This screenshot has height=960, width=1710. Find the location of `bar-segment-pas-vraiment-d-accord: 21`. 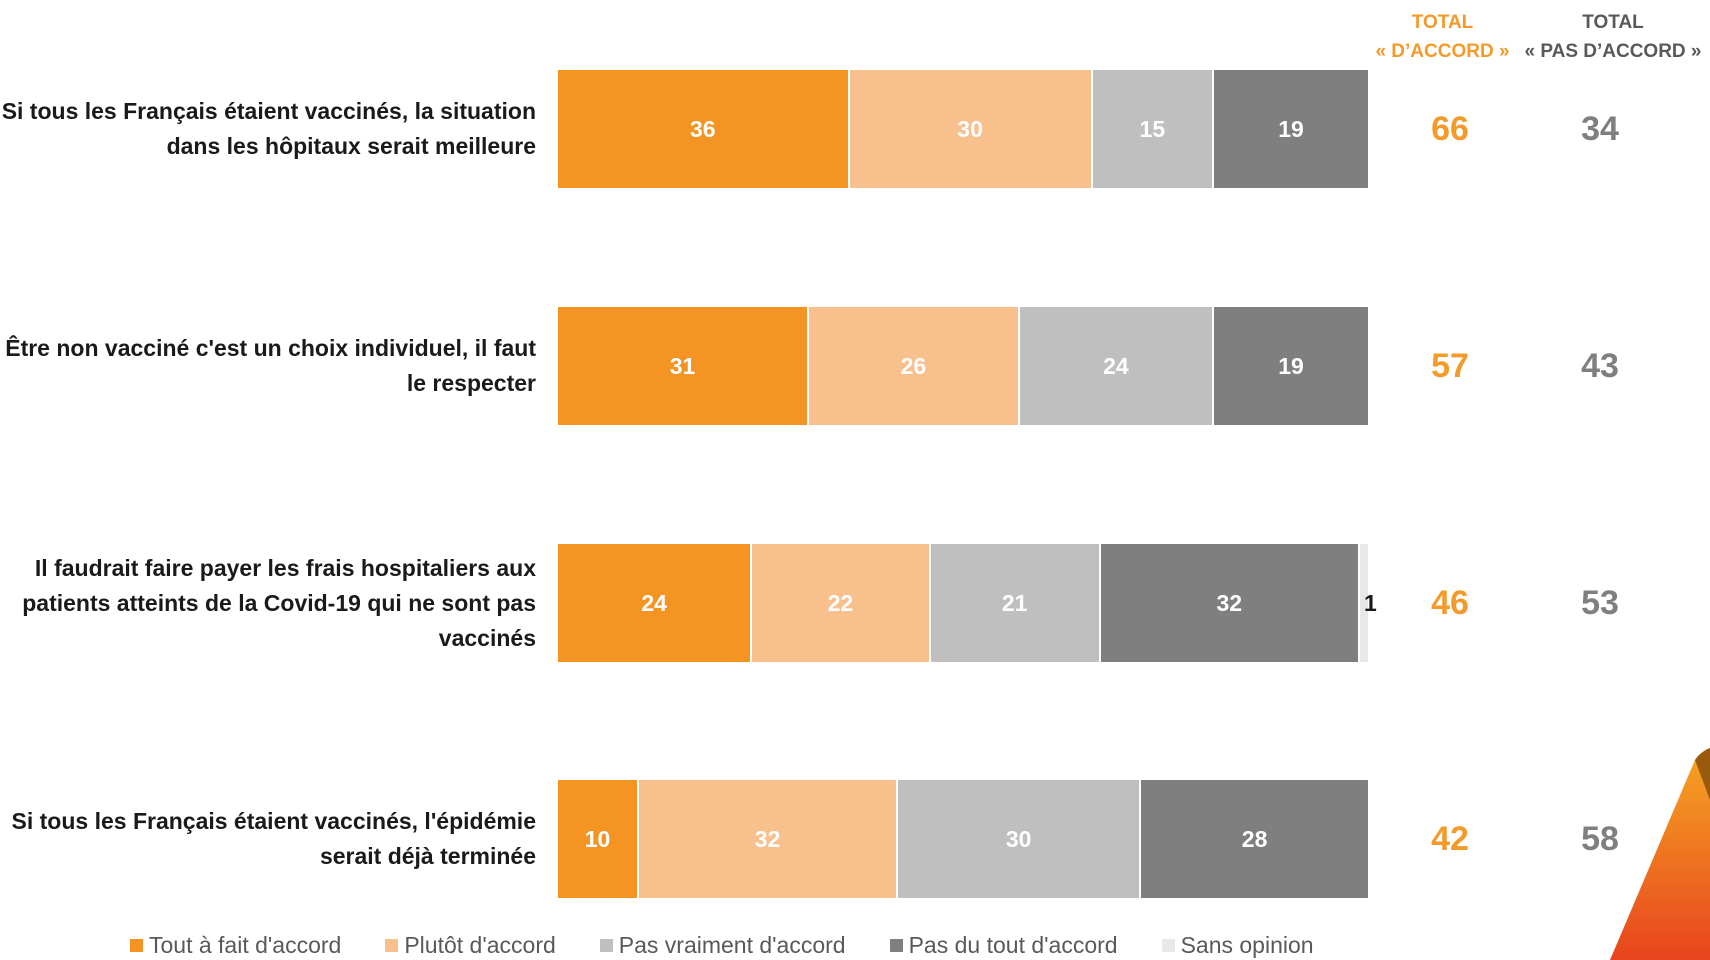

bar-segment-pas-vraiment-d-accord: 21 is located at coordinates (1015, 603).